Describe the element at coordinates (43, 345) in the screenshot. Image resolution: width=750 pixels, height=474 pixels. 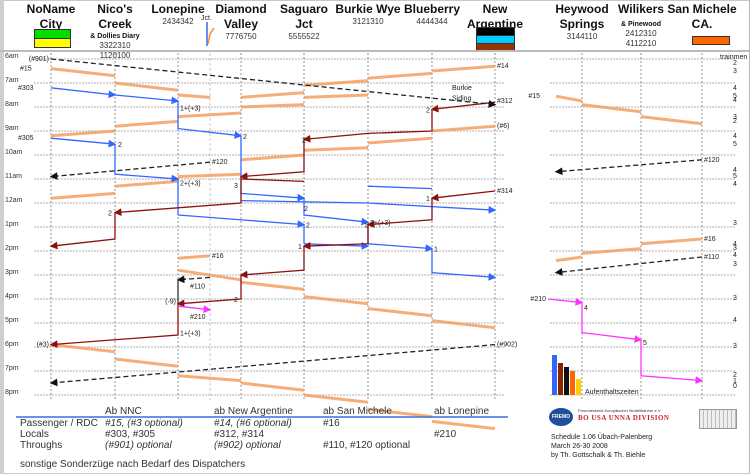
I see `train-label: (#3)` at that location.